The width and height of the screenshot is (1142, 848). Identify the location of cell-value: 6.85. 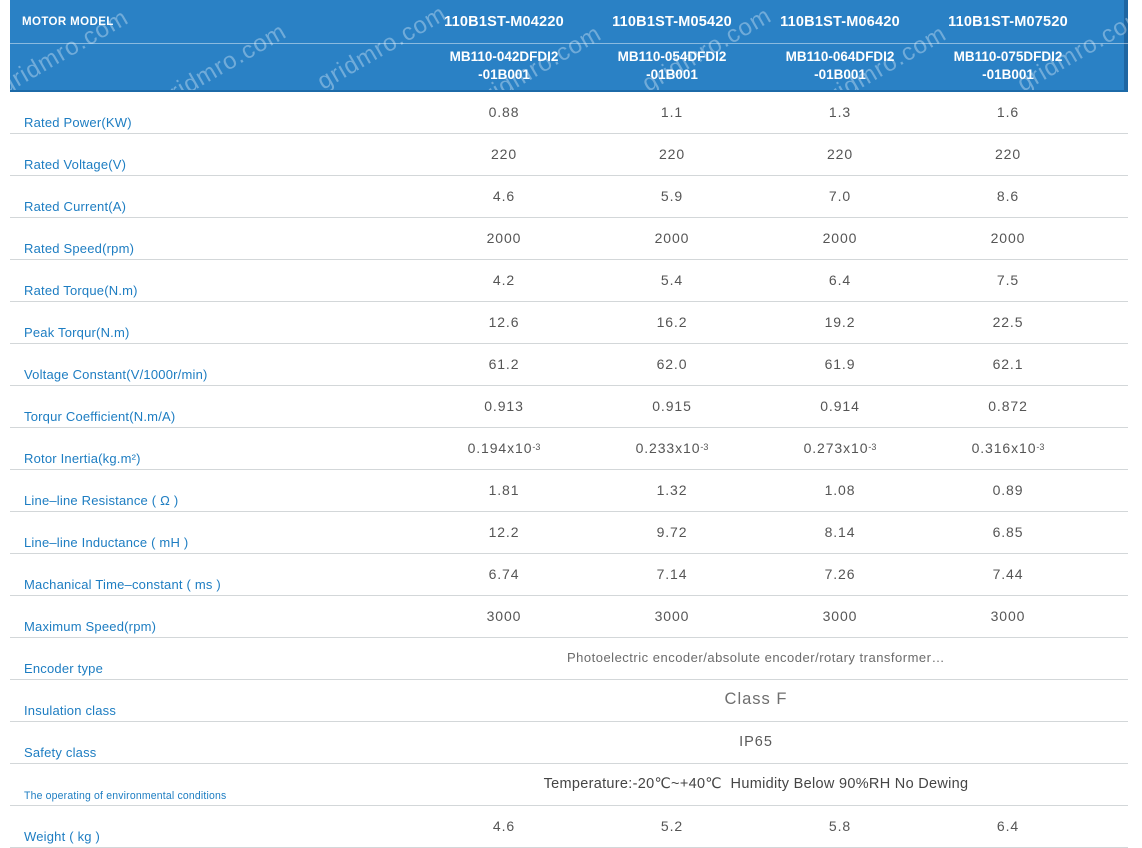
(1008, 531).